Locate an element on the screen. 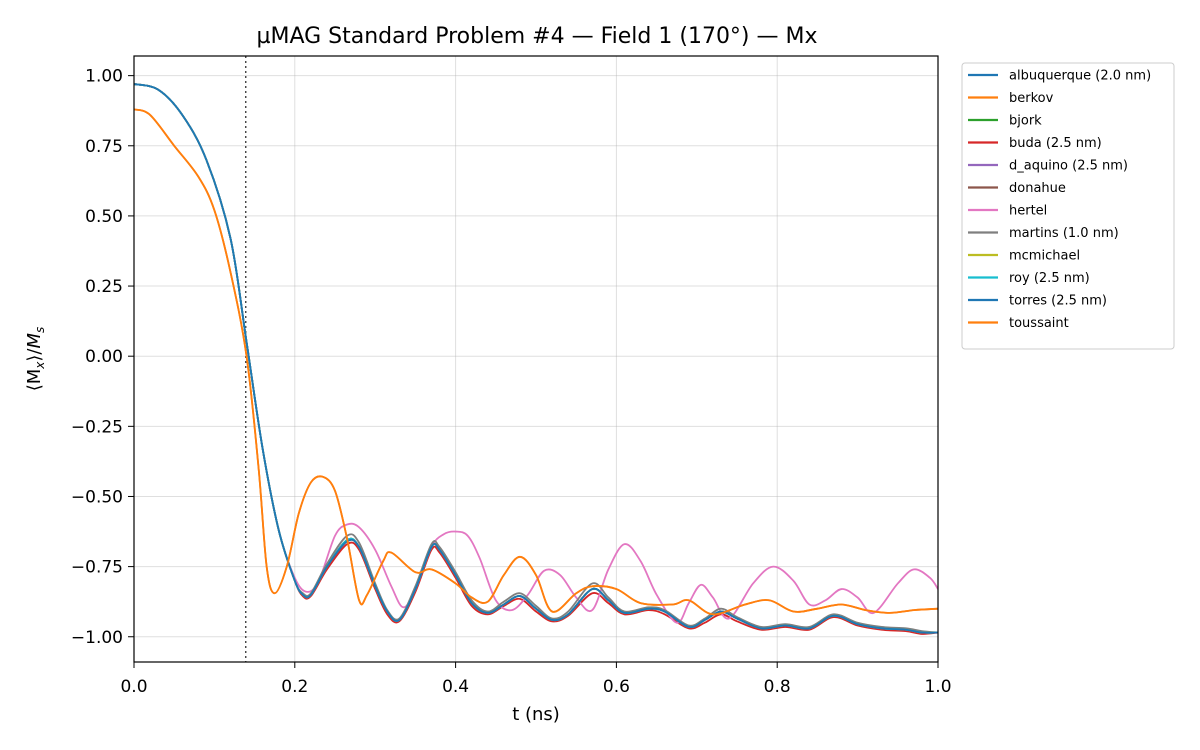 The width and height of the screenshot is (1200, 750). y-axis: 1.00 0.75 0.50 0.25 0.00 −0.25 −0.50 −0.75 −1.00 is located at coordinates (102, 357).